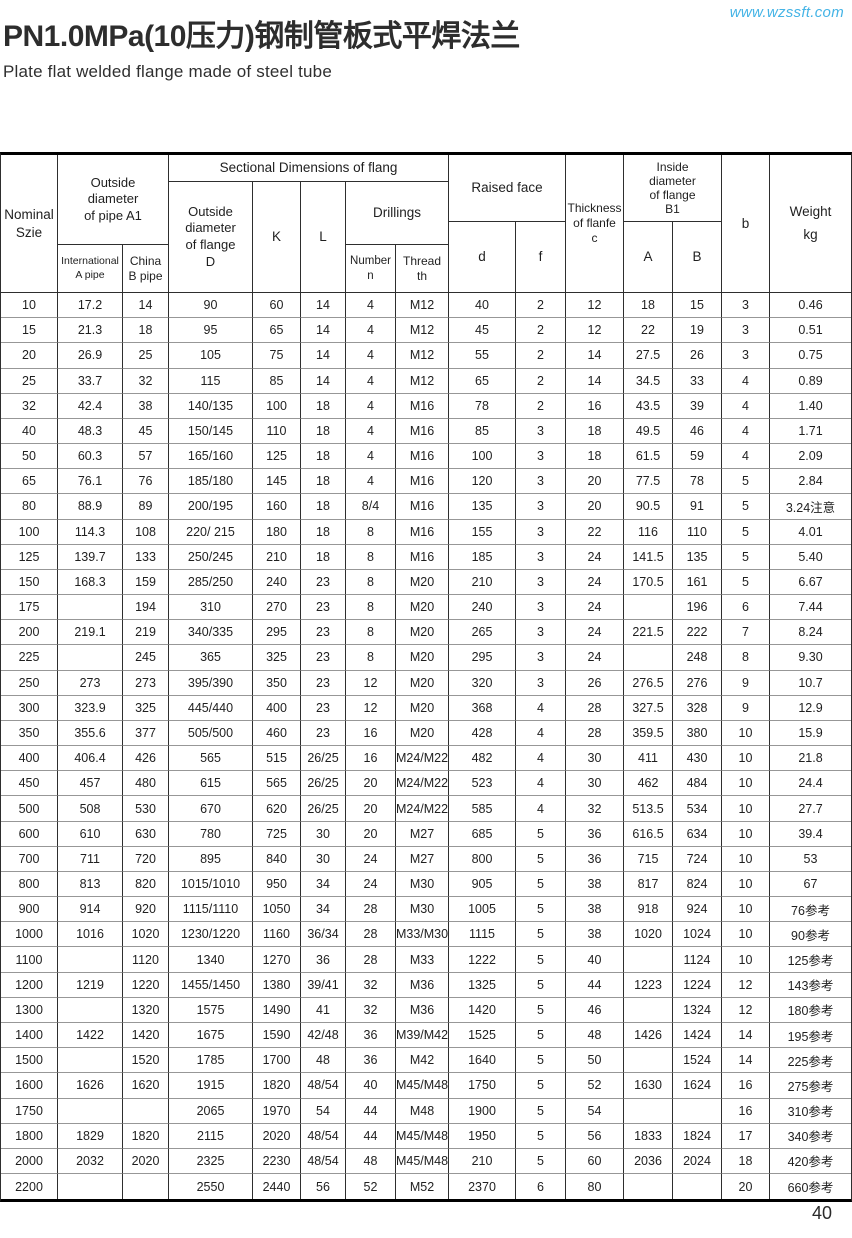  Describe the element at coordinates (810, 381) in the screenshot. I see `cell-weight: 0.89` at that location.